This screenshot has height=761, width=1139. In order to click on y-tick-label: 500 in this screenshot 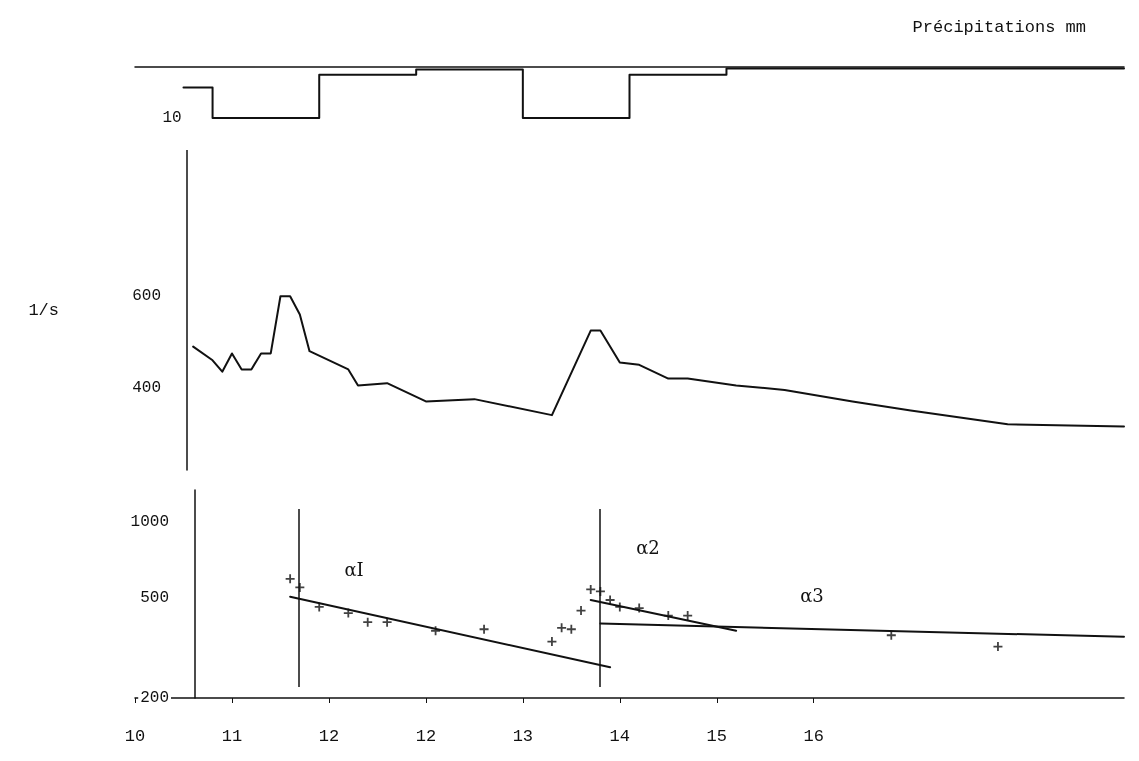, I will do `click(154, 597)`.